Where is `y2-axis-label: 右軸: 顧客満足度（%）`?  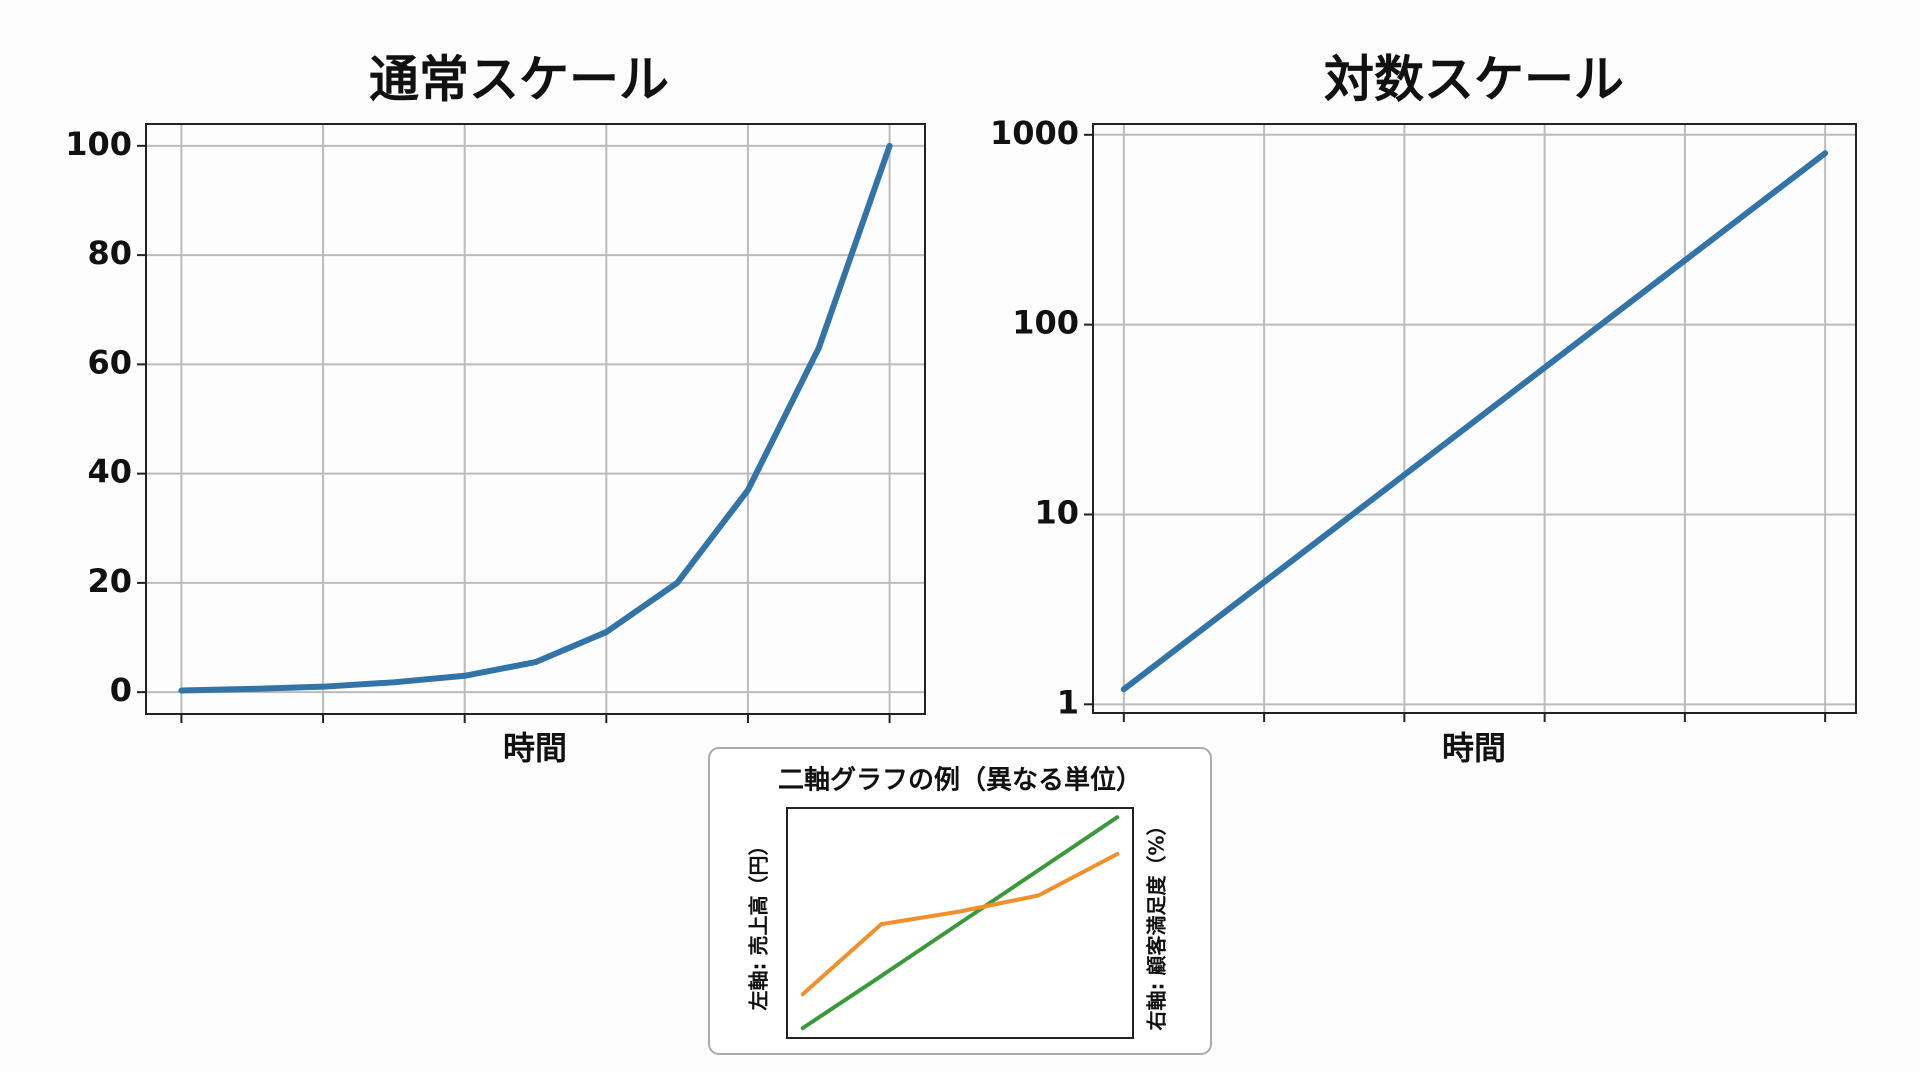 y2-axis-label: 右軸: 顧客満足度（%） is located at coordinates (1157, 923).